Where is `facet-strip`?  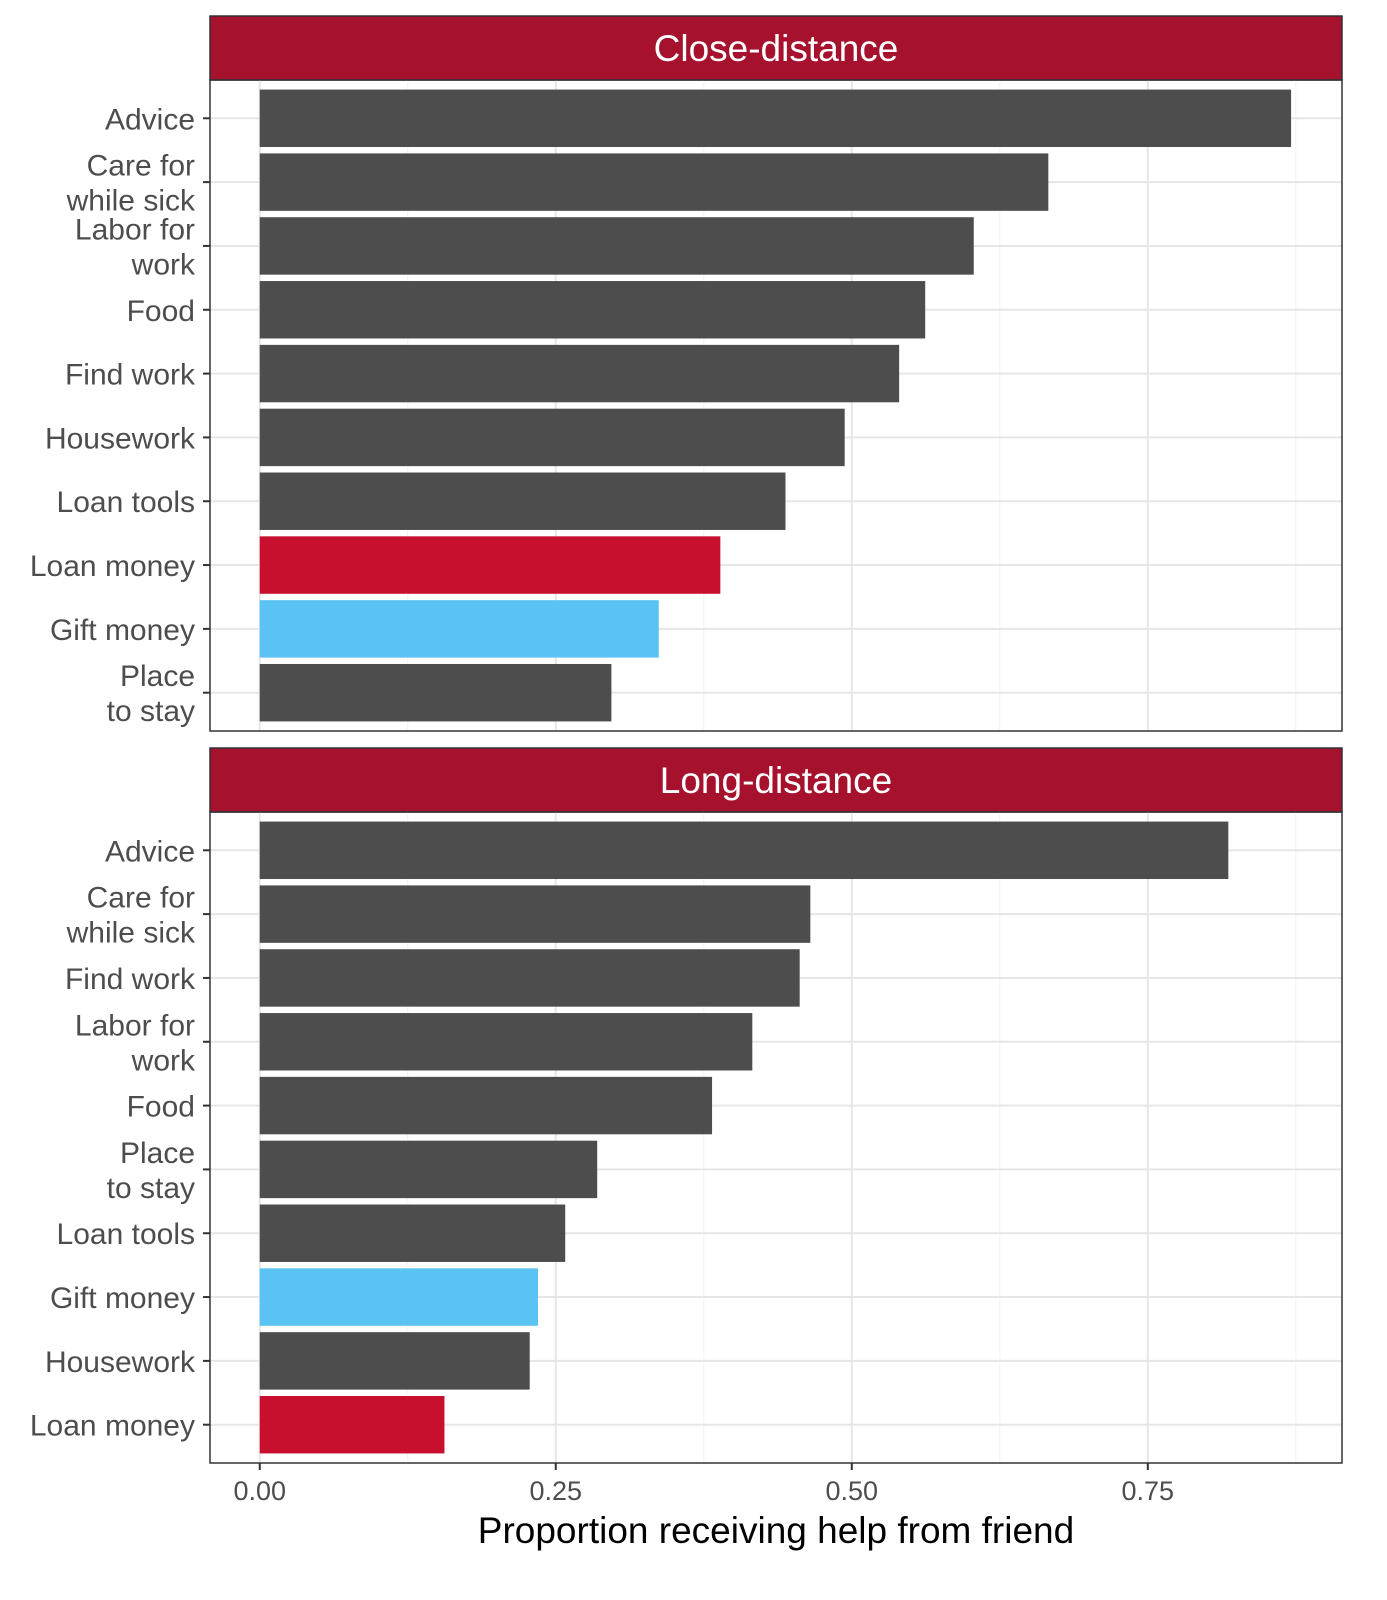
facet-strip is located at coordinates (776, 48).